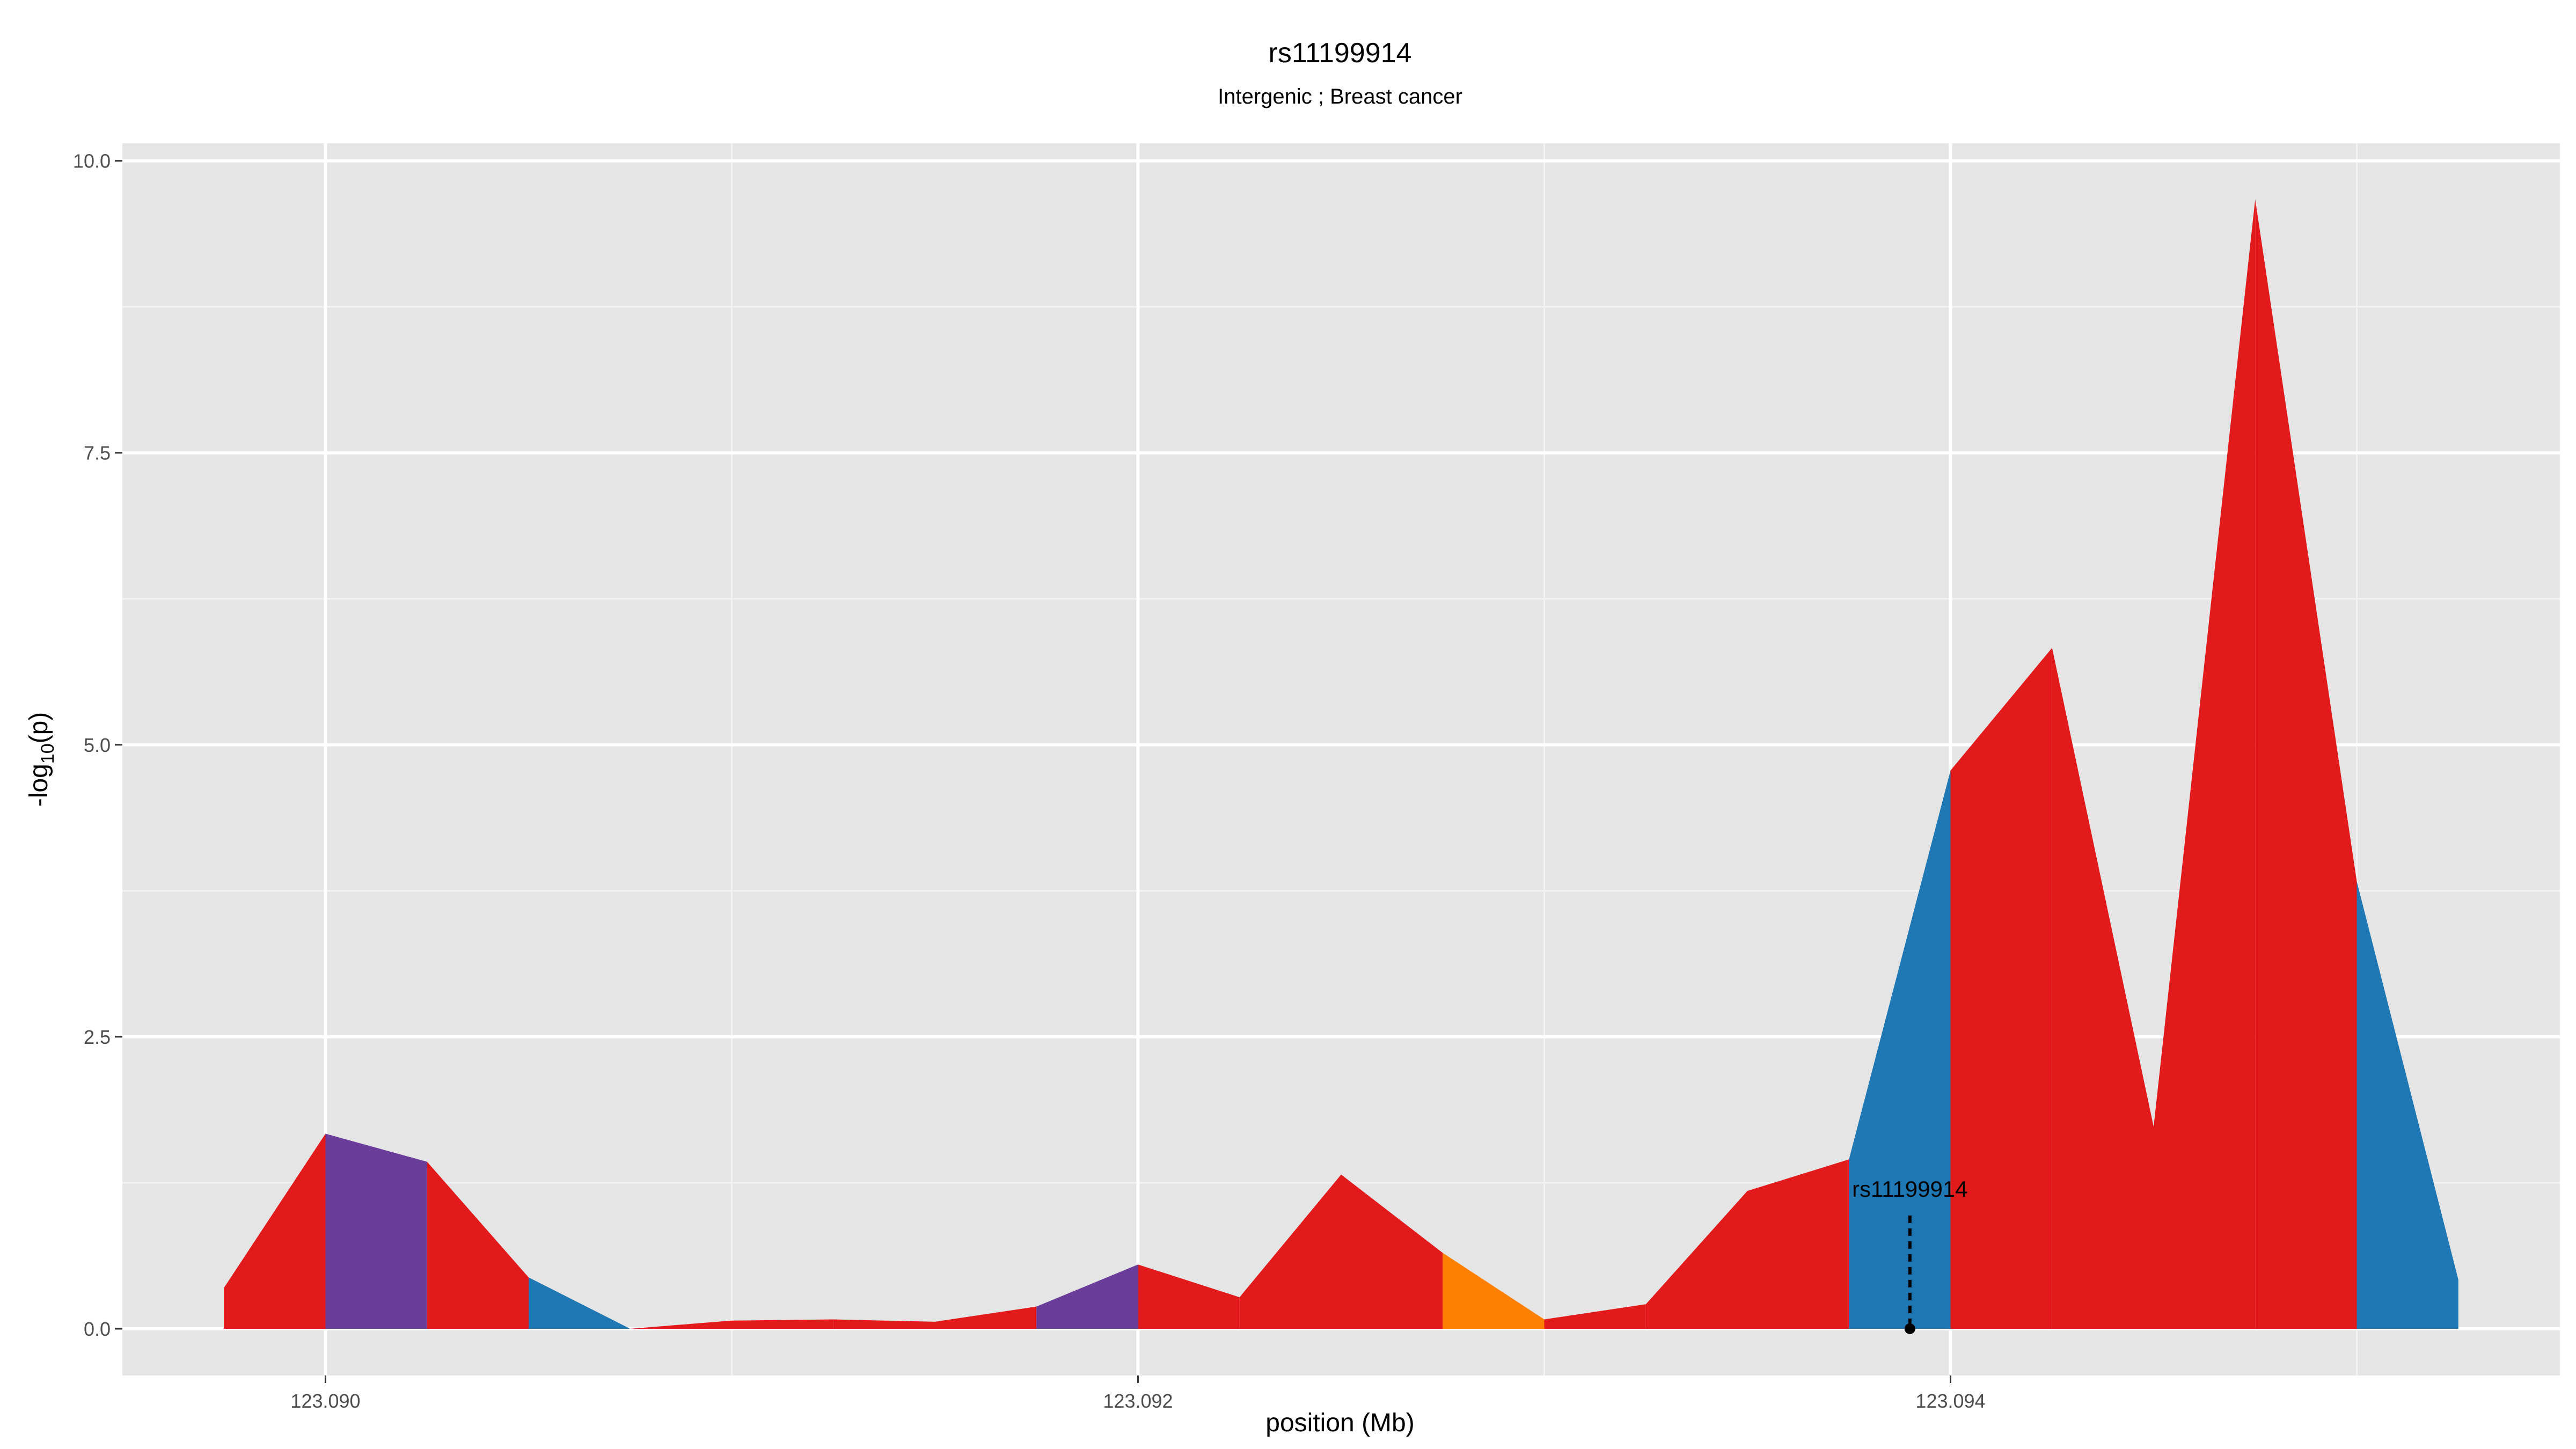 This screenshot has width=2576, height=1449. What do you see at coordinates (1340, 53) in the screenshot?
I see `chart-title: rs11199914` at bounding box center [1340, 53].